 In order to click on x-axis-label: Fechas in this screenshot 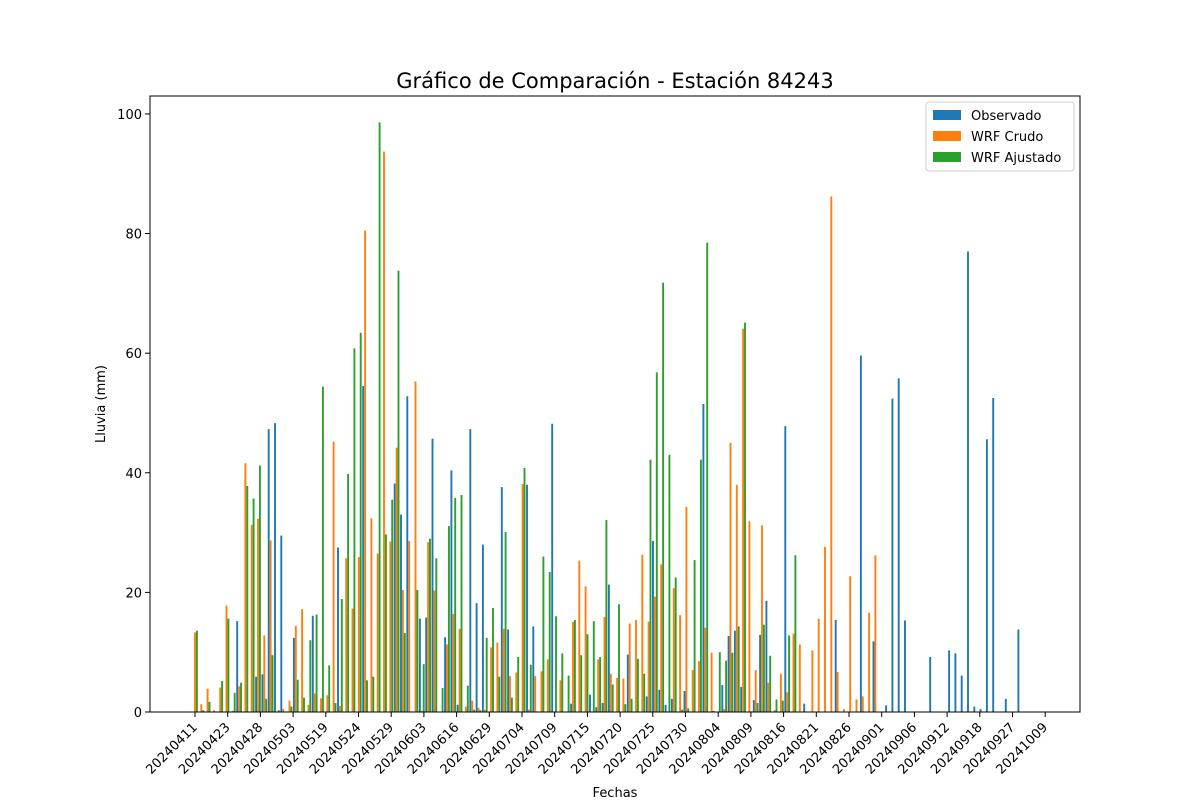, I will do `click(615, 793)`.